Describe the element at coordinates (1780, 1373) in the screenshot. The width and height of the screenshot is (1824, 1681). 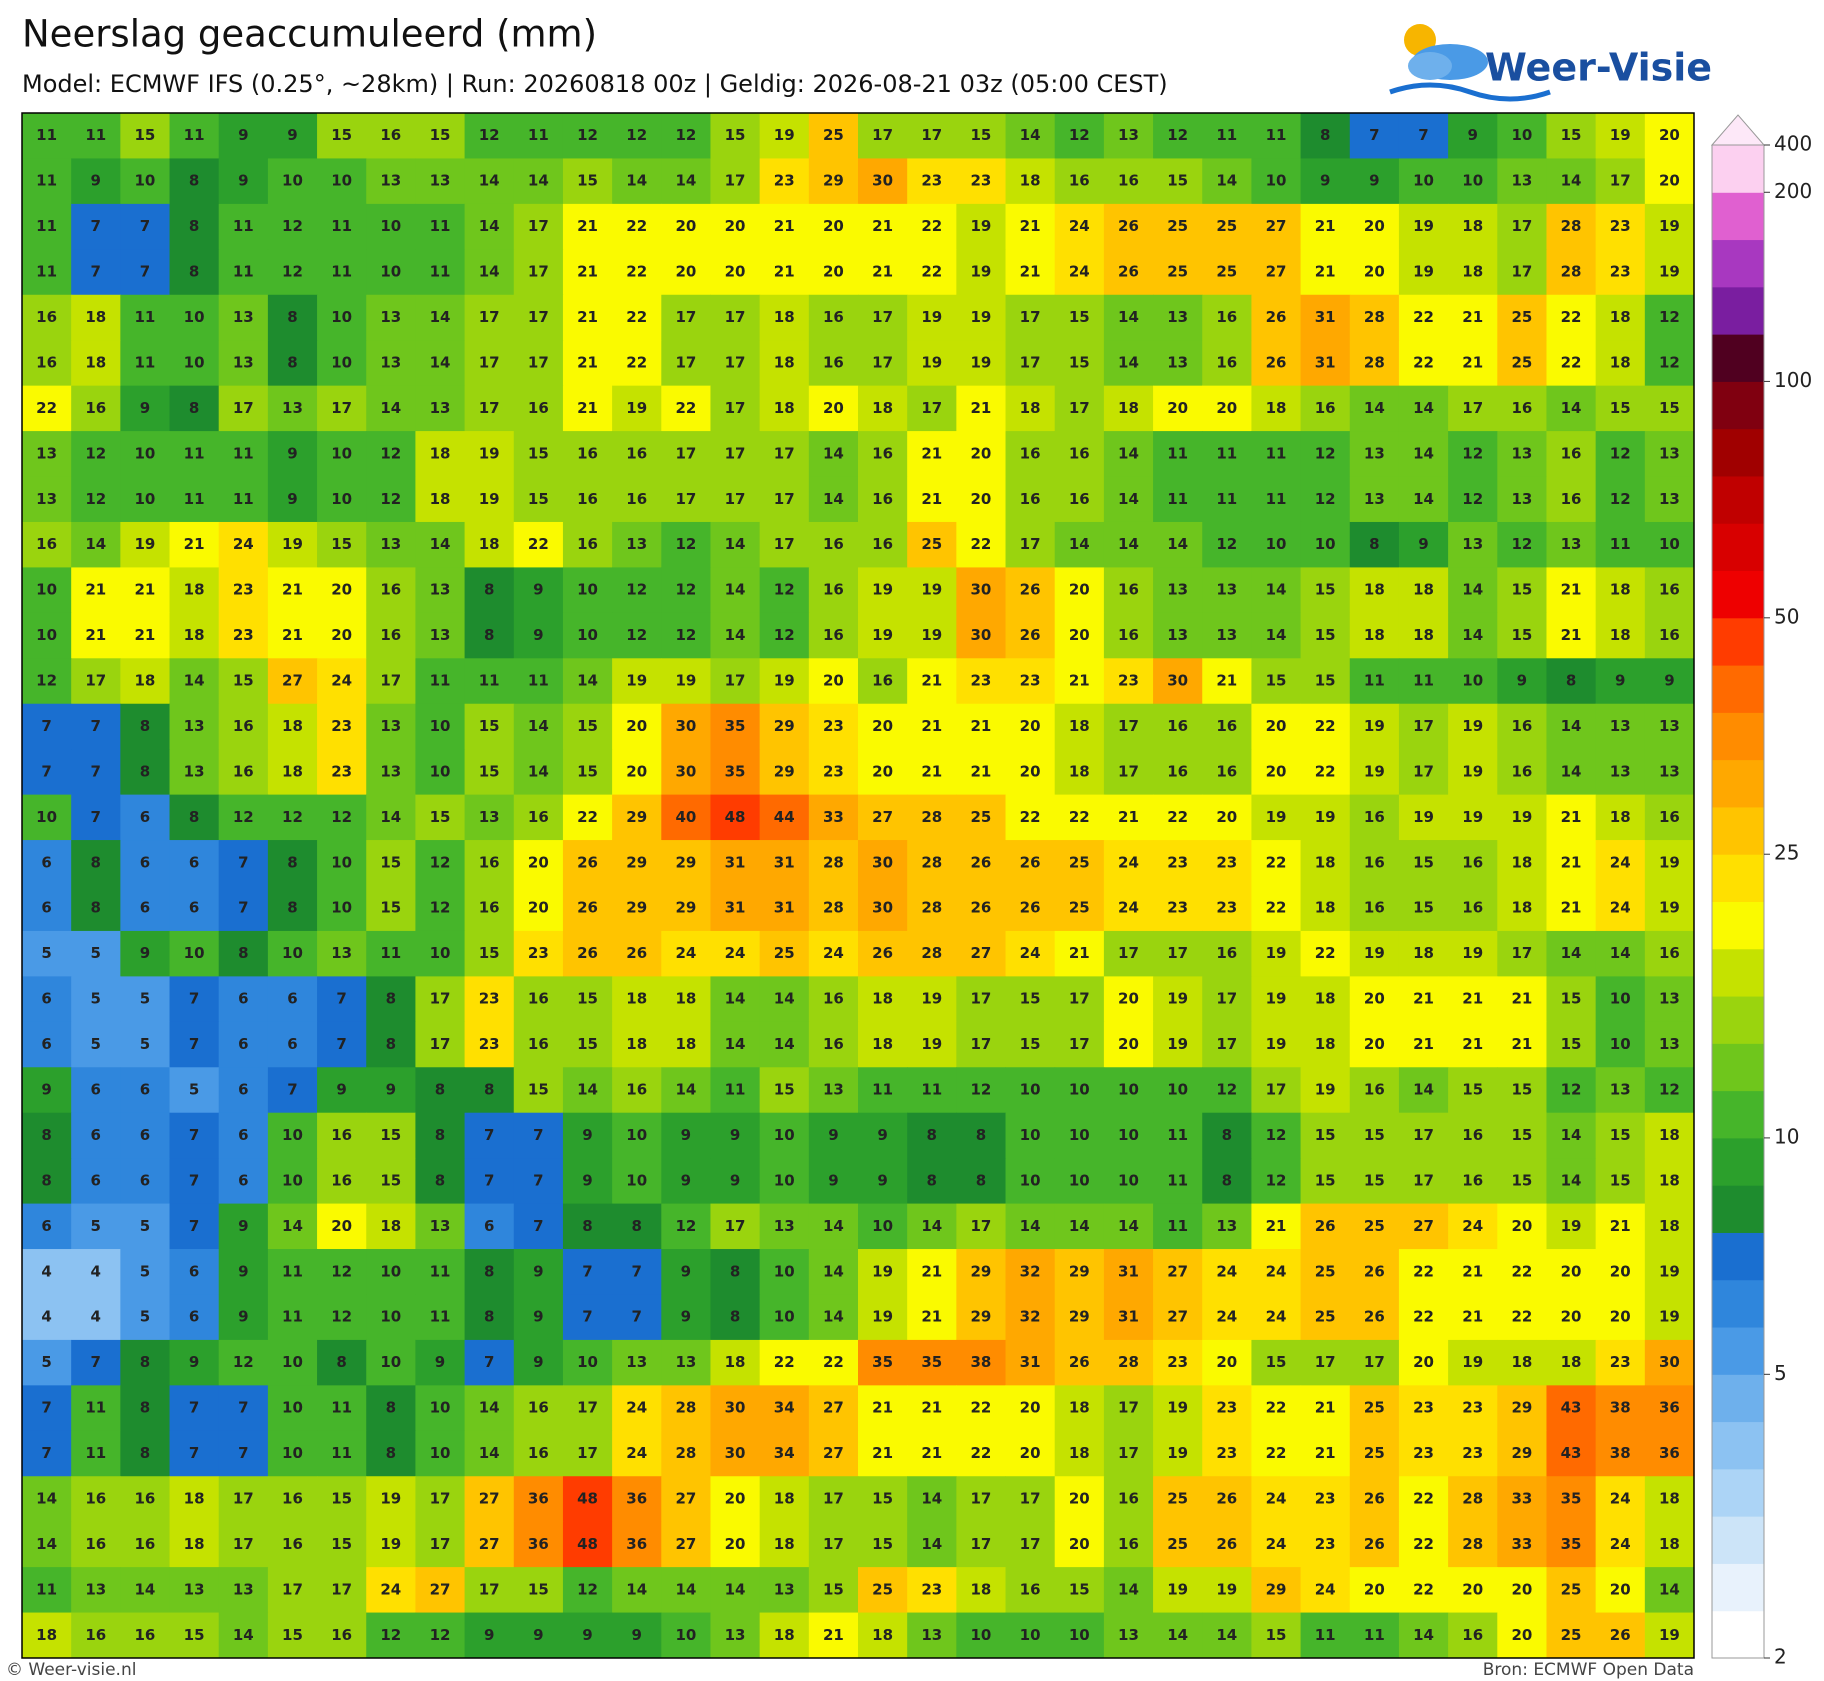
I see `colorbar-tick-label: 5` at that location.